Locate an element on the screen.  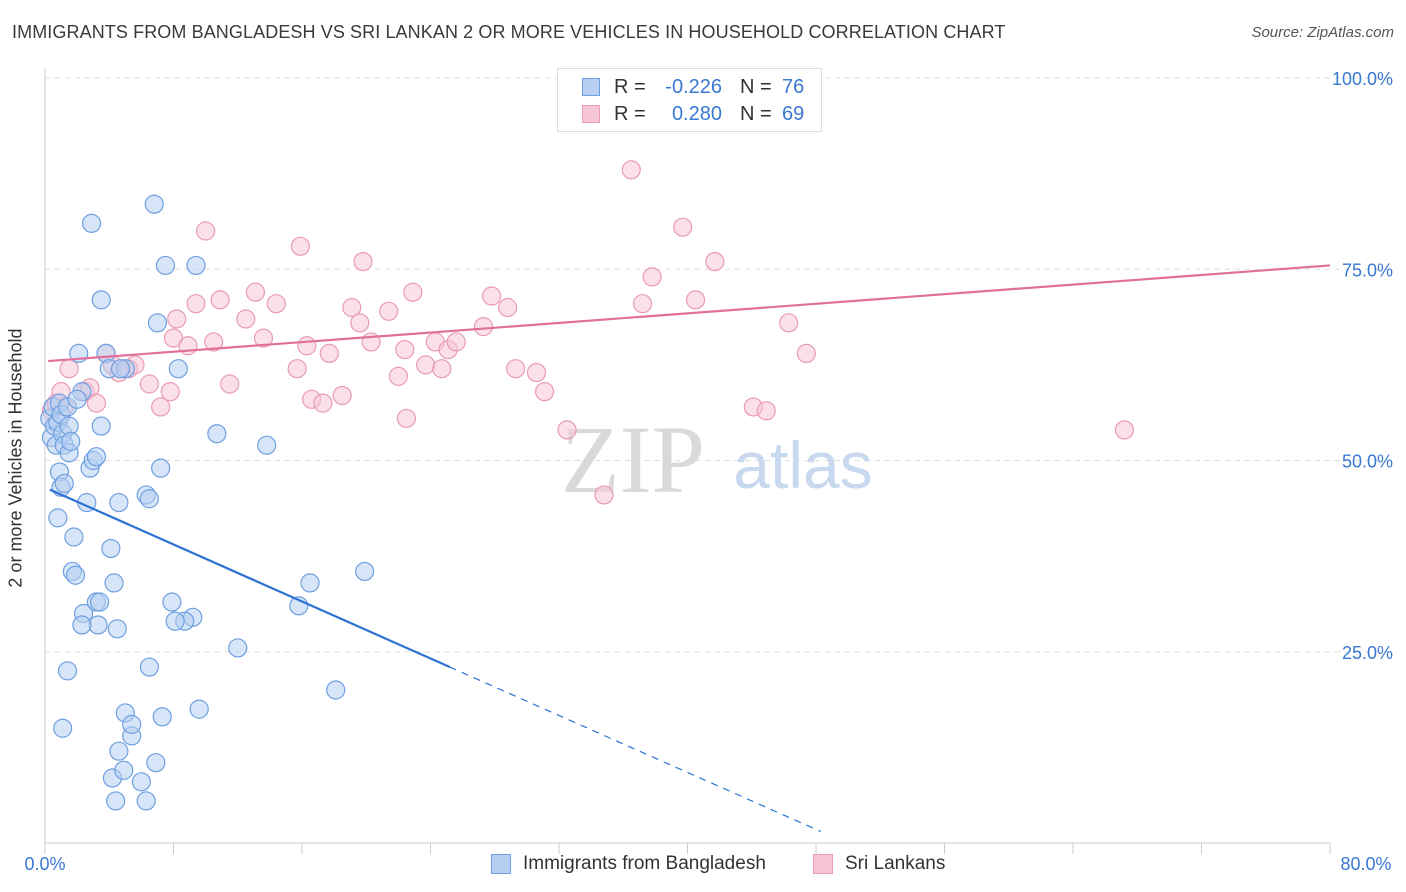
legend-n-value: 69 is located at coordinates (793, 113).